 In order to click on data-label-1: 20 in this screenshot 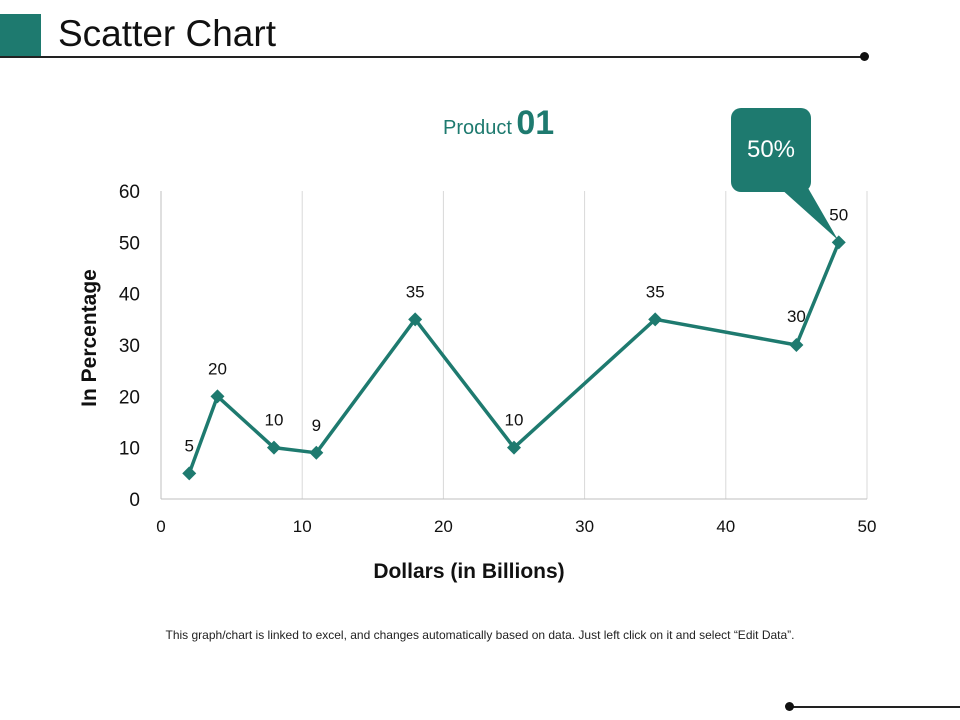, I will do `click(217, 368)`.